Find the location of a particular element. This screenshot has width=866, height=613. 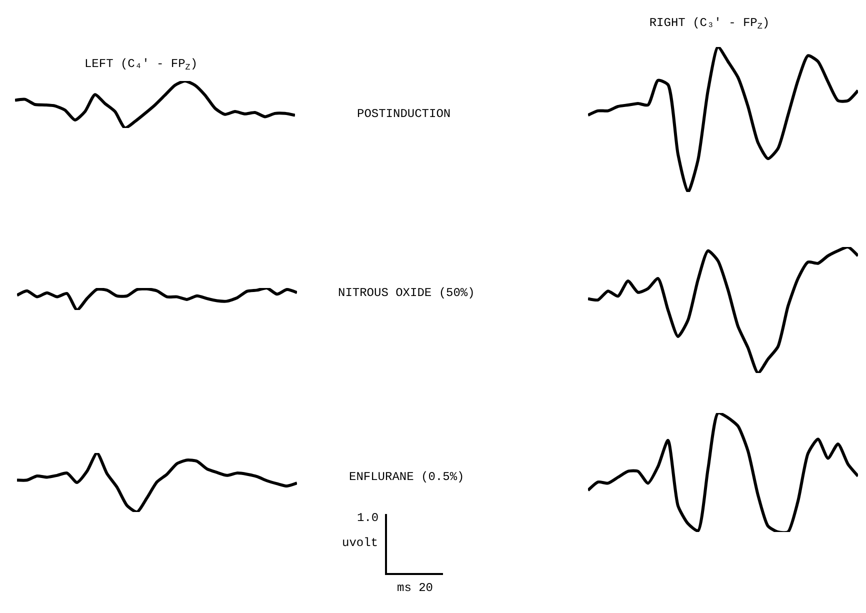

text: ms 20 is located at coordinates (415, 588).